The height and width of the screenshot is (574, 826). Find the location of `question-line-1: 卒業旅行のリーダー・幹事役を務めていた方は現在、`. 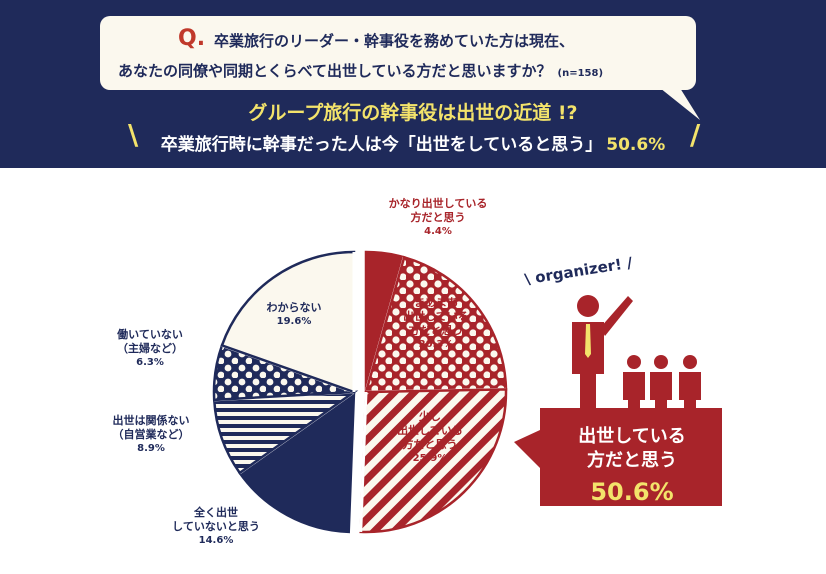

question-line-1: 卒業旅行のリーダー・幹事役を務めていた方は現在、 is located at coordinates (394, 41).